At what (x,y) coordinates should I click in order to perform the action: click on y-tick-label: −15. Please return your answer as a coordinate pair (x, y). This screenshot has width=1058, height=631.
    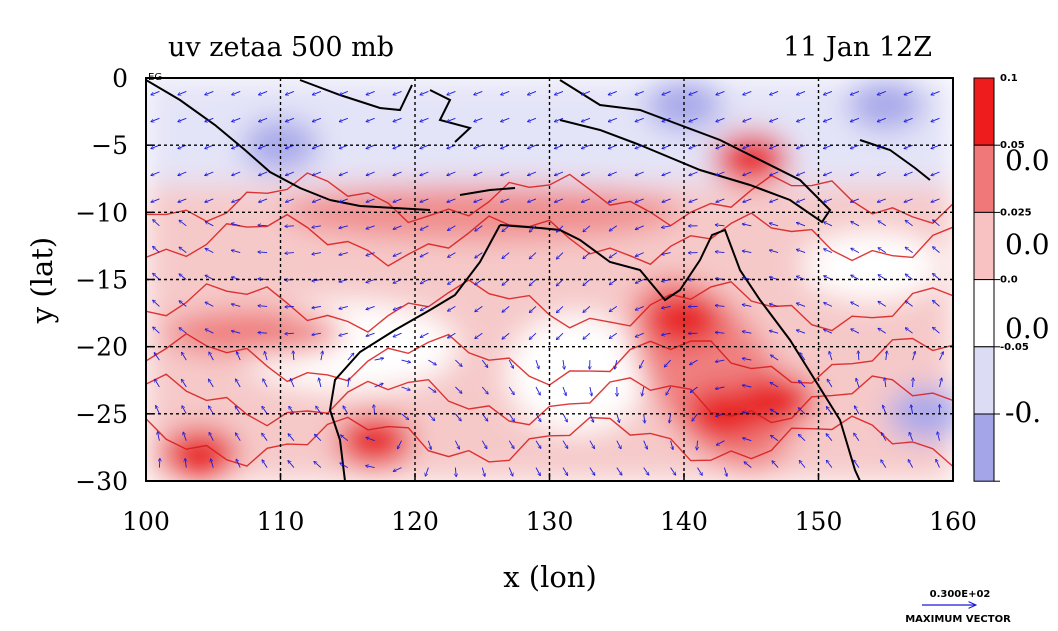
    Looking at the image, I should click on (101, 280).